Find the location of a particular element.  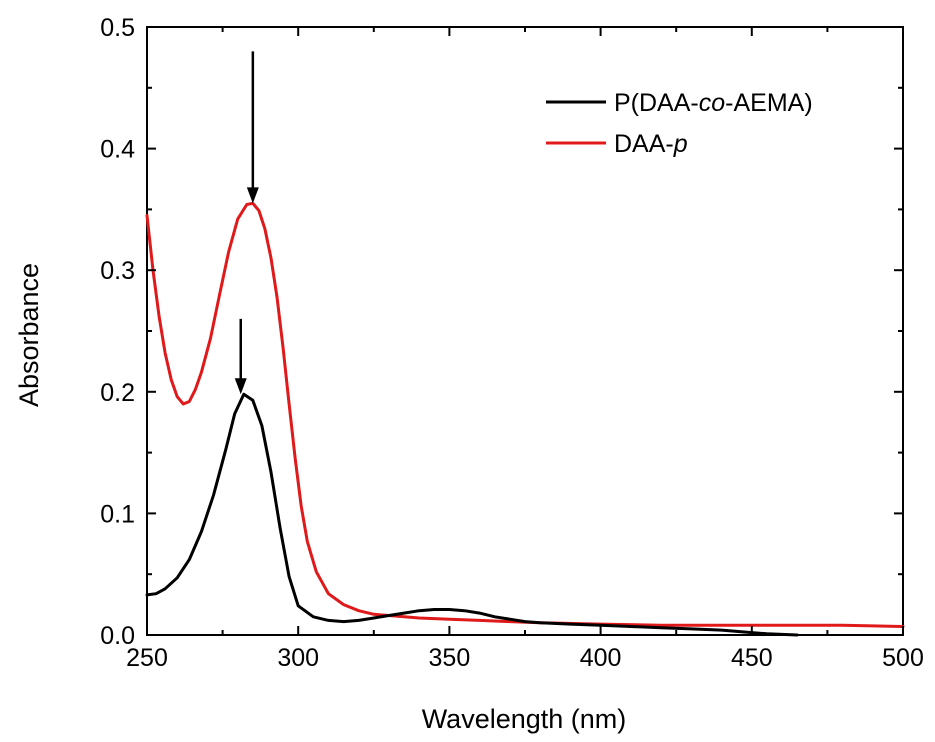

x-tick-label: 400 is located at coordinates (601, 658).